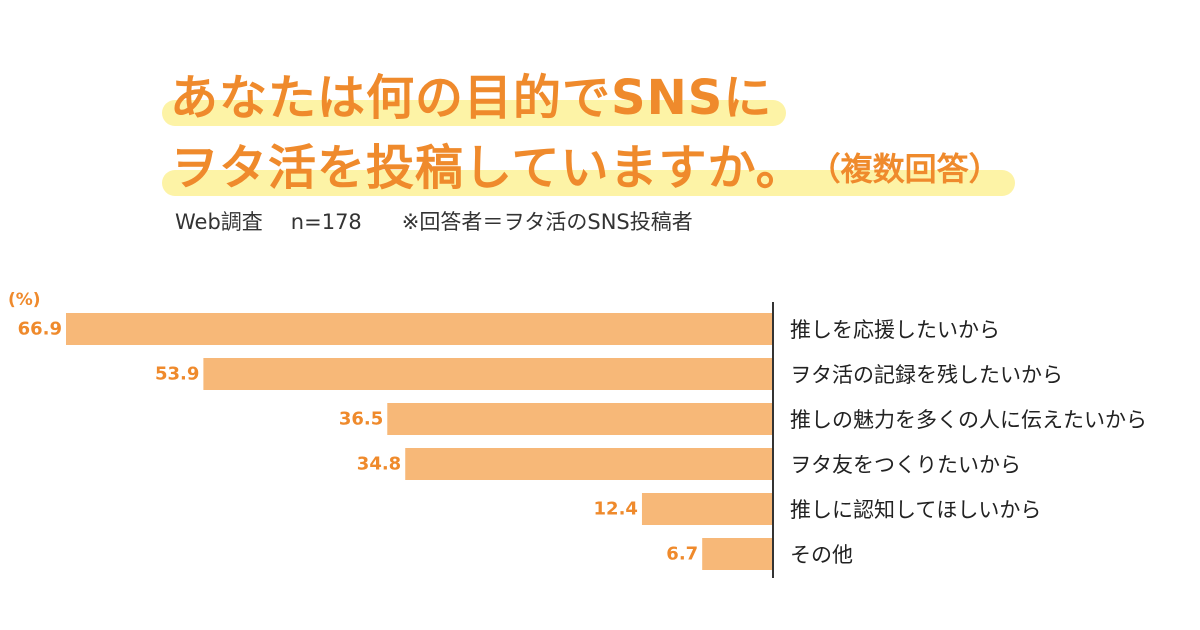 Image resolution: width=1200 pixels, height=630 pixels. Describe the element at coordinates (915, 510) in the screenshot. I see `category-label-4: 推しに認知してほしいから` at that location.